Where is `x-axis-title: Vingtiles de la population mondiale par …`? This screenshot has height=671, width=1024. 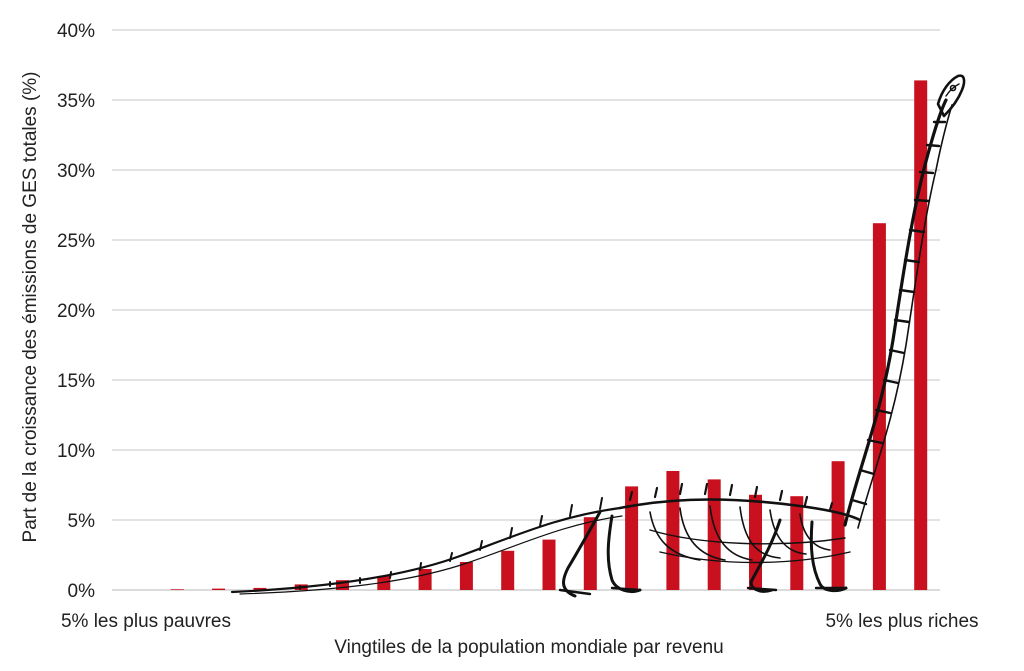 x-axis-title: Vingtiles de la population mondiale par … is located at coordinates (528, 647).